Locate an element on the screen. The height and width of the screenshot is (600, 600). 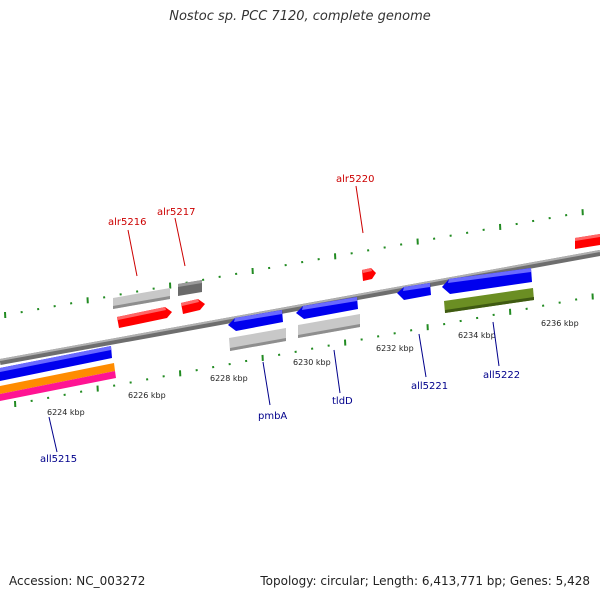
gene-all5215 is located at coordinates (56, 363).